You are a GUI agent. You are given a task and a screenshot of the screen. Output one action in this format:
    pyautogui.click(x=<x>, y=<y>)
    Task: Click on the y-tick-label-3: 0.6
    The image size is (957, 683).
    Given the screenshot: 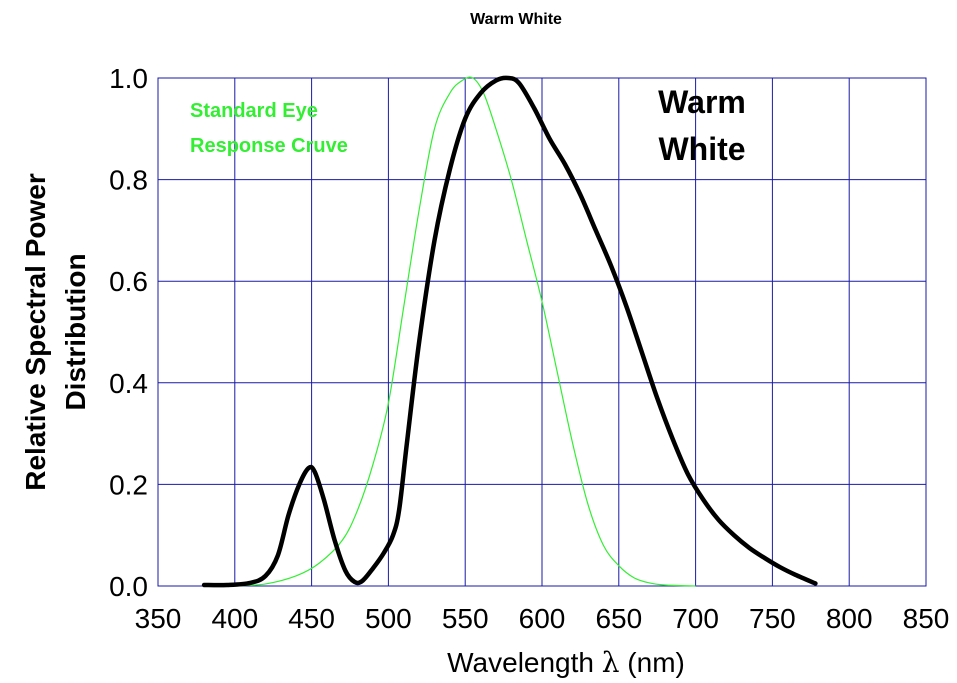 What is the action you would take?
    pyautogui.click(x=128, y=281)
    